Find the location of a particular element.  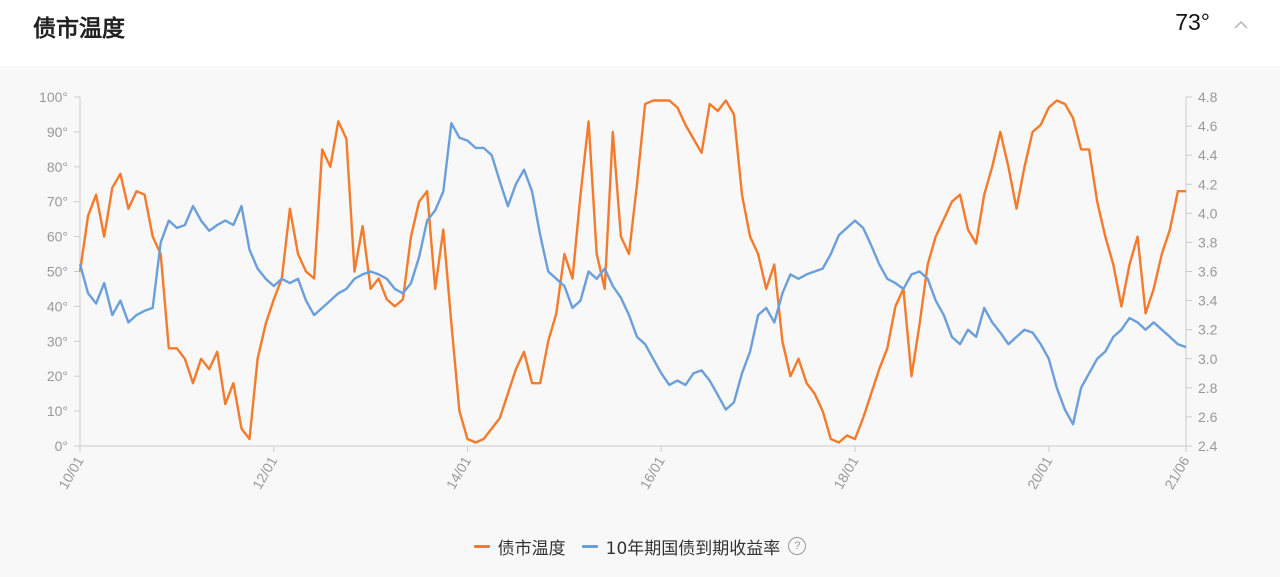

right-y-tick-label: 2.4 is located at coordinates (1208, 446).